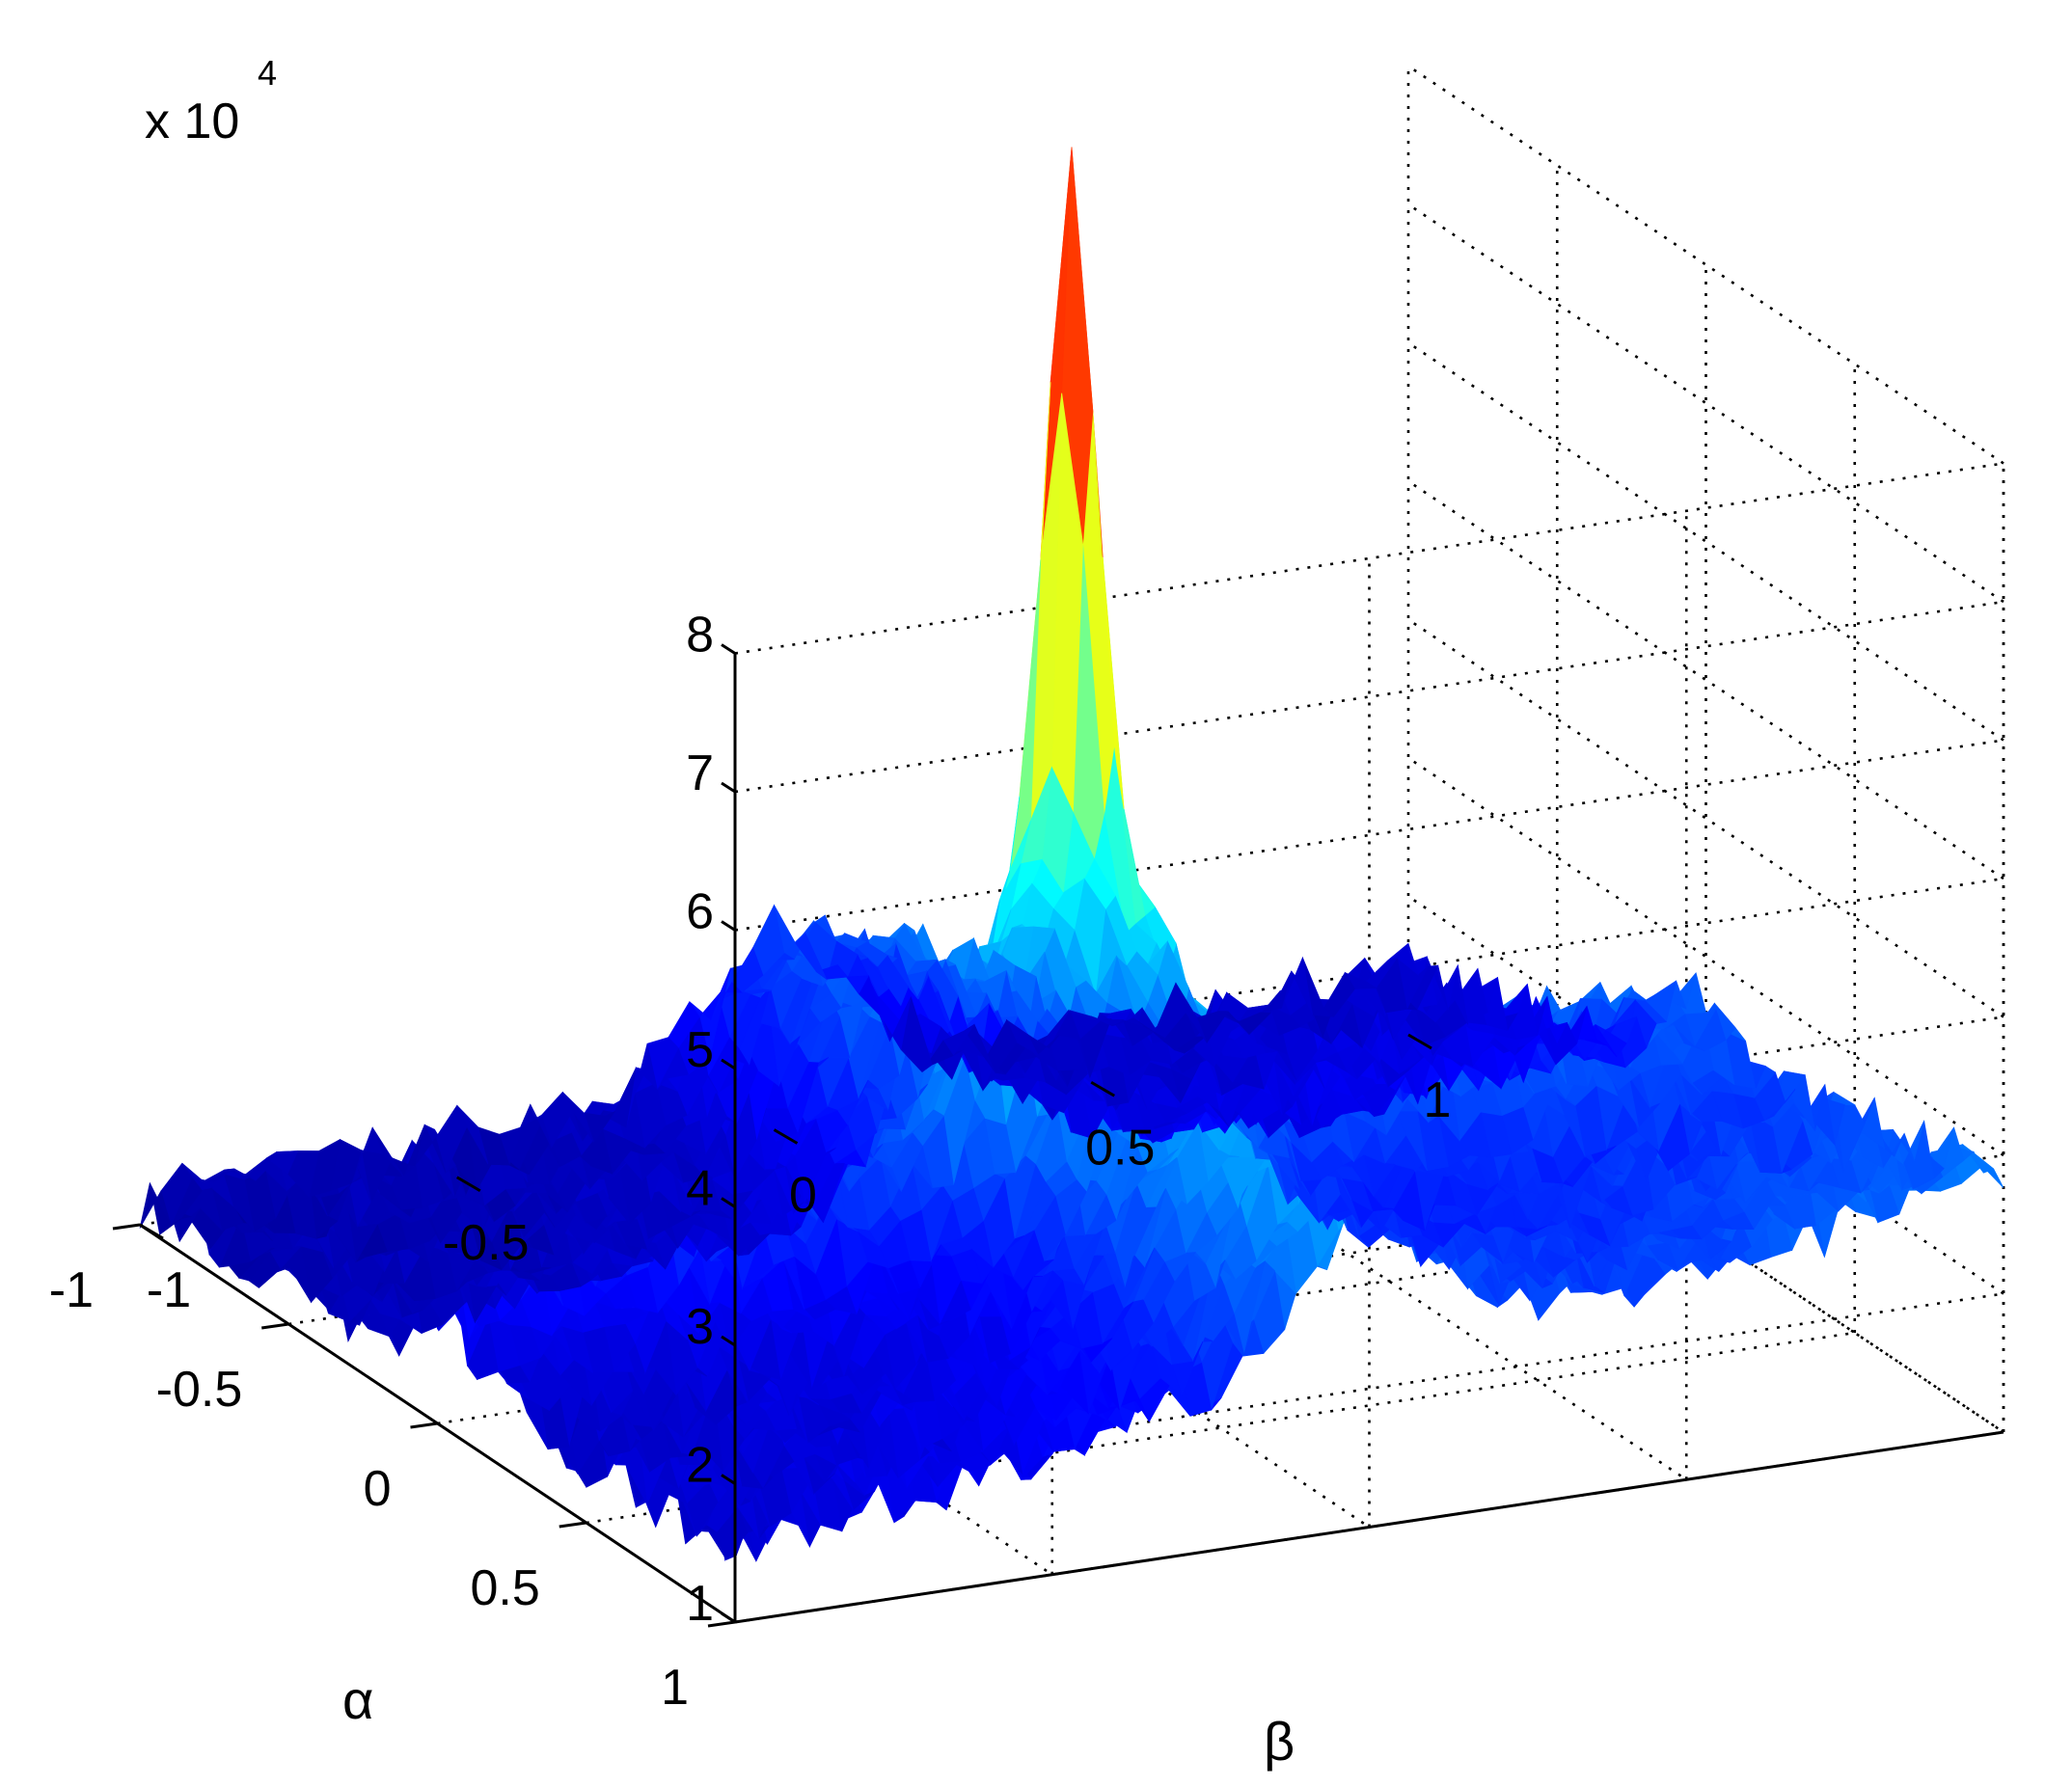 The width and height of the screenshot is (2072, 1787). What do you see at coordinates (1438, 1100) in the screenshot?
I see `beta-tick-label: 1` at bounding box center [1438, 1100].